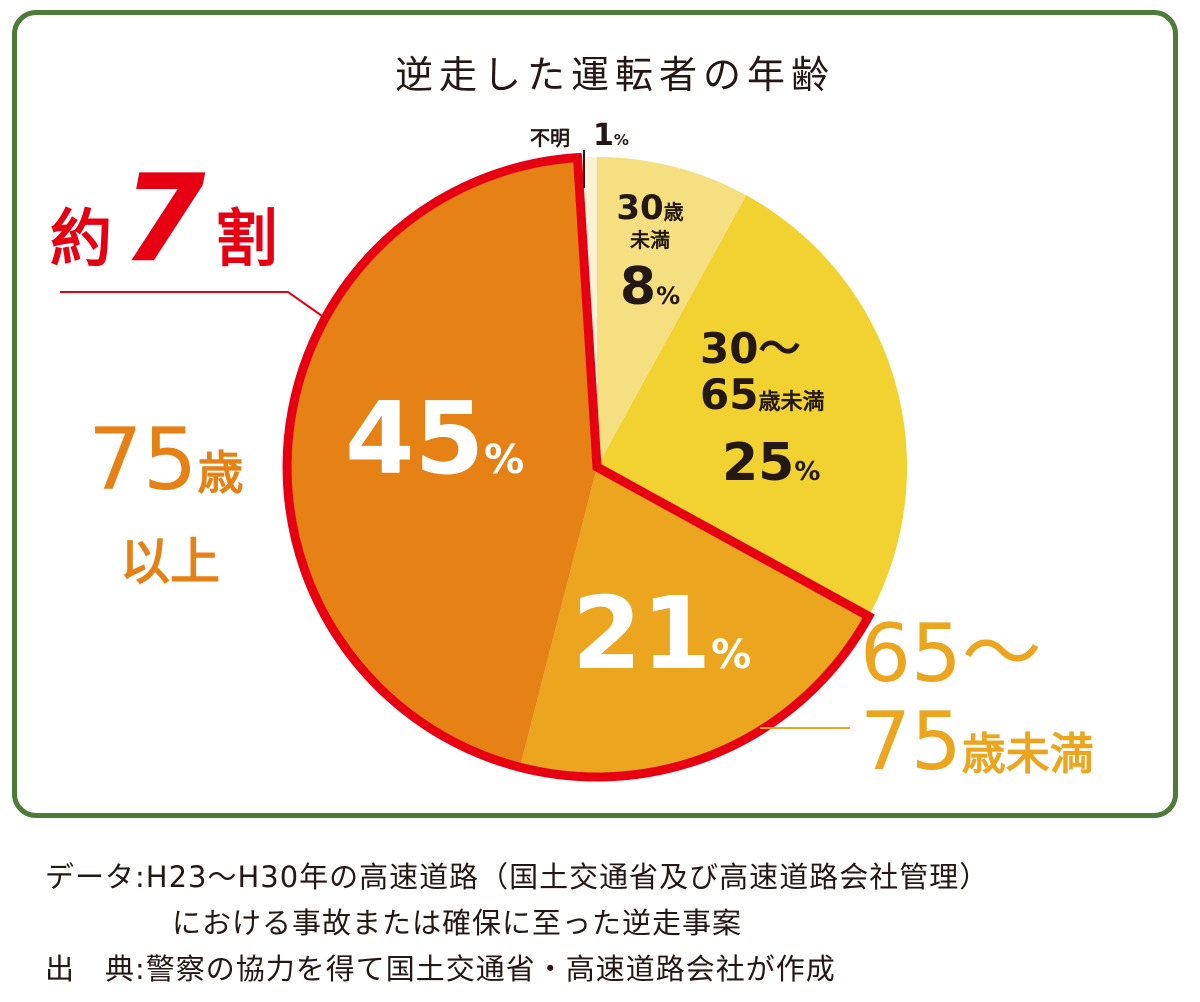  What do you see at coordinates (977, 697) in the screenshot?
I see `label-65-75: 65〜 75歳未満` at bounding box center [977, 697].